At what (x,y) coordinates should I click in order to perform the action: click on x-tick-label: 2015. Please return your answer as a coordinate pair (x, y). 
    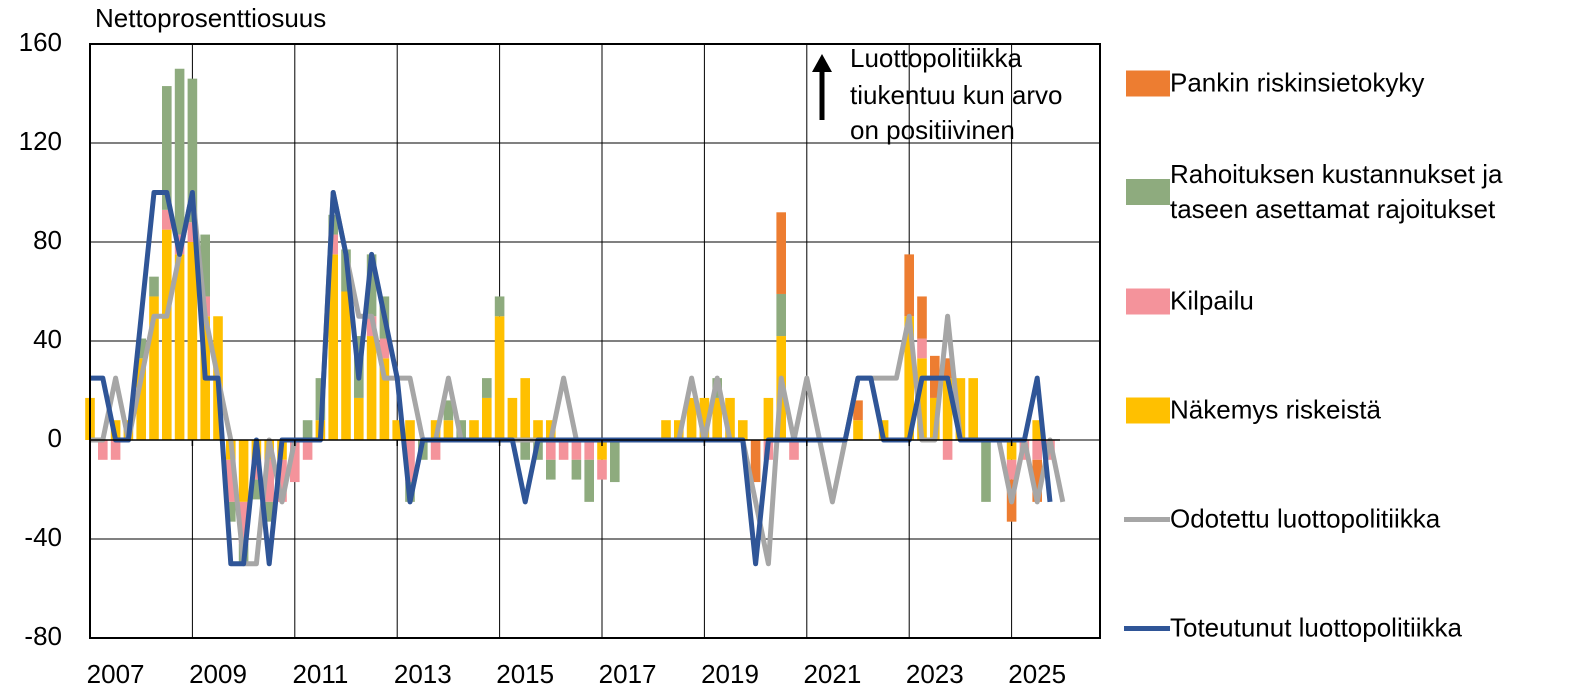
    Looking at the image, I should click on (525, 674).